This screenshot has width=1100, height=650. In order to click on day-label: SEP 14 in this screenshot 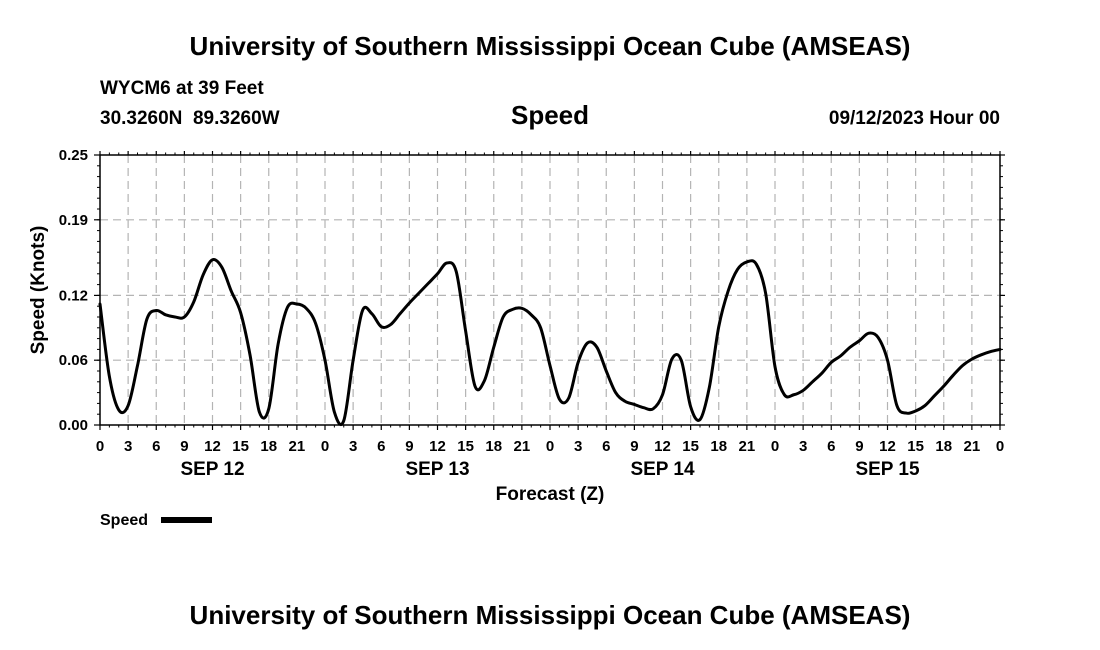, I will do `click(662, 469)`.